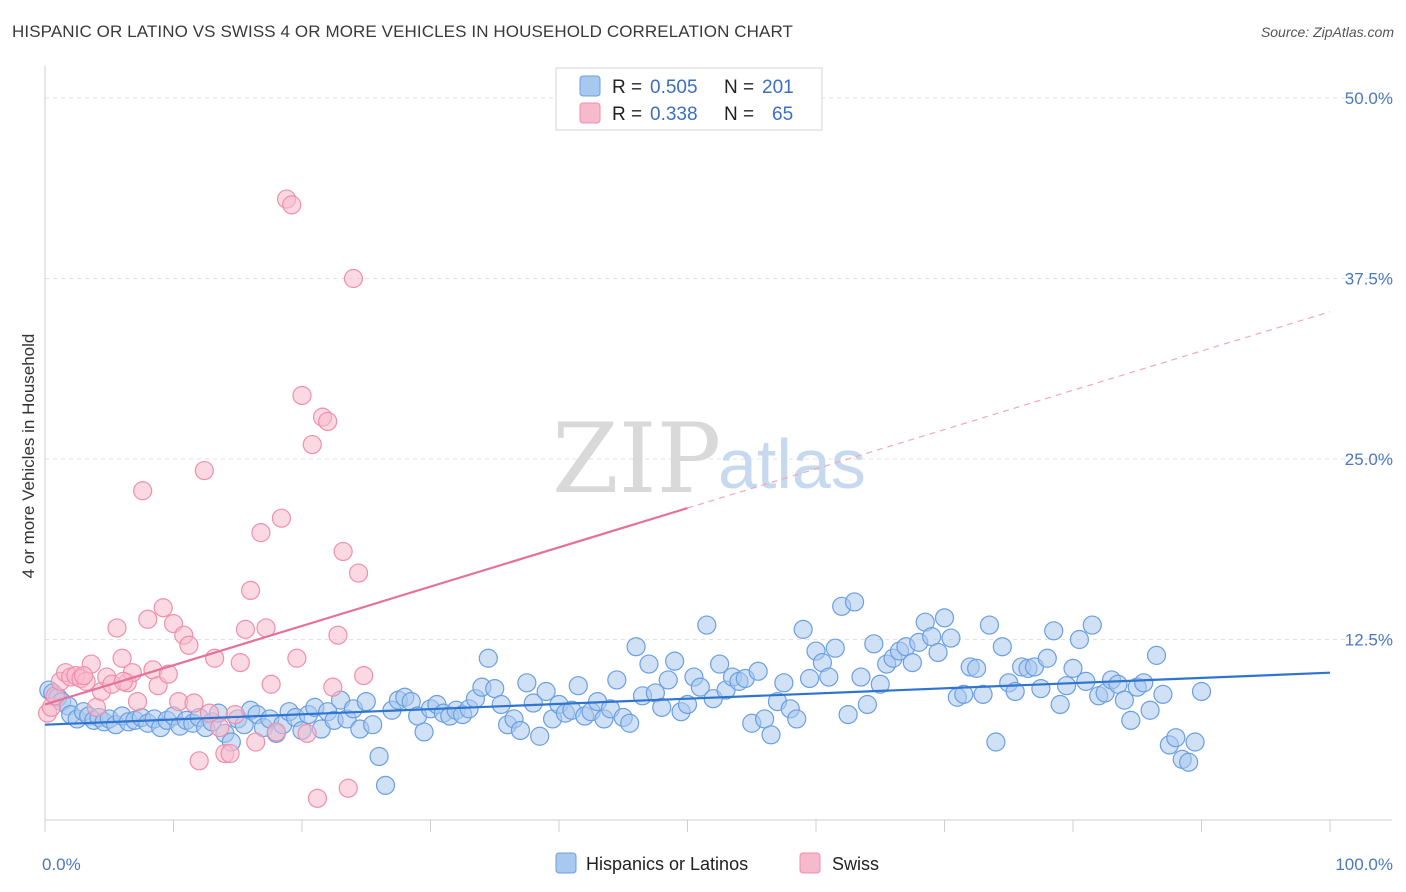 This screenshot has height=892, width=1406. I want to click on y-tick-labels: 12.5% 25.0% 37.5% 50.0%, so click(1369, 369).